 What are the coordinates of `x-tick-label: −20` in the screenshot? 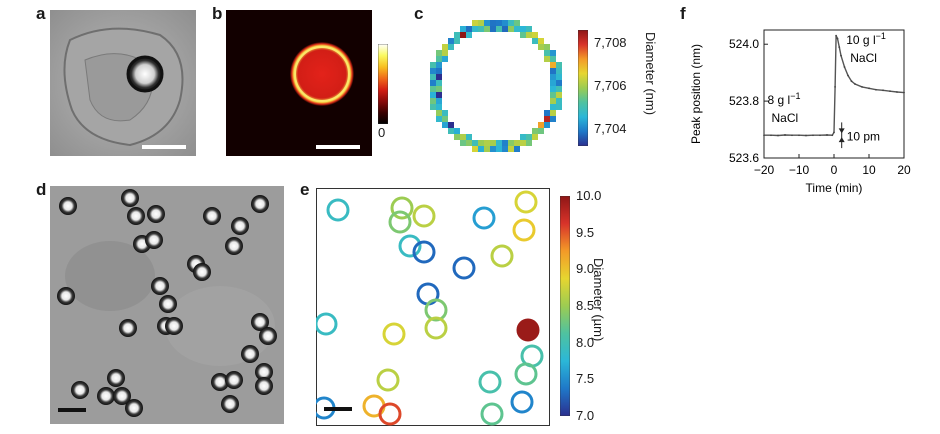 It's located at (764, 170).